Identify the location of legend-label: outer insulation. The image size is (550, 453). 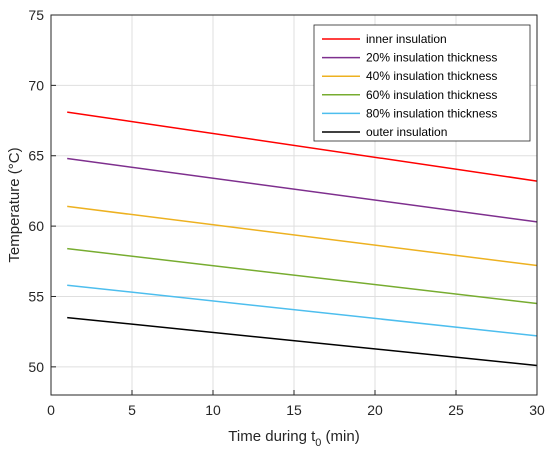
(406, 132).